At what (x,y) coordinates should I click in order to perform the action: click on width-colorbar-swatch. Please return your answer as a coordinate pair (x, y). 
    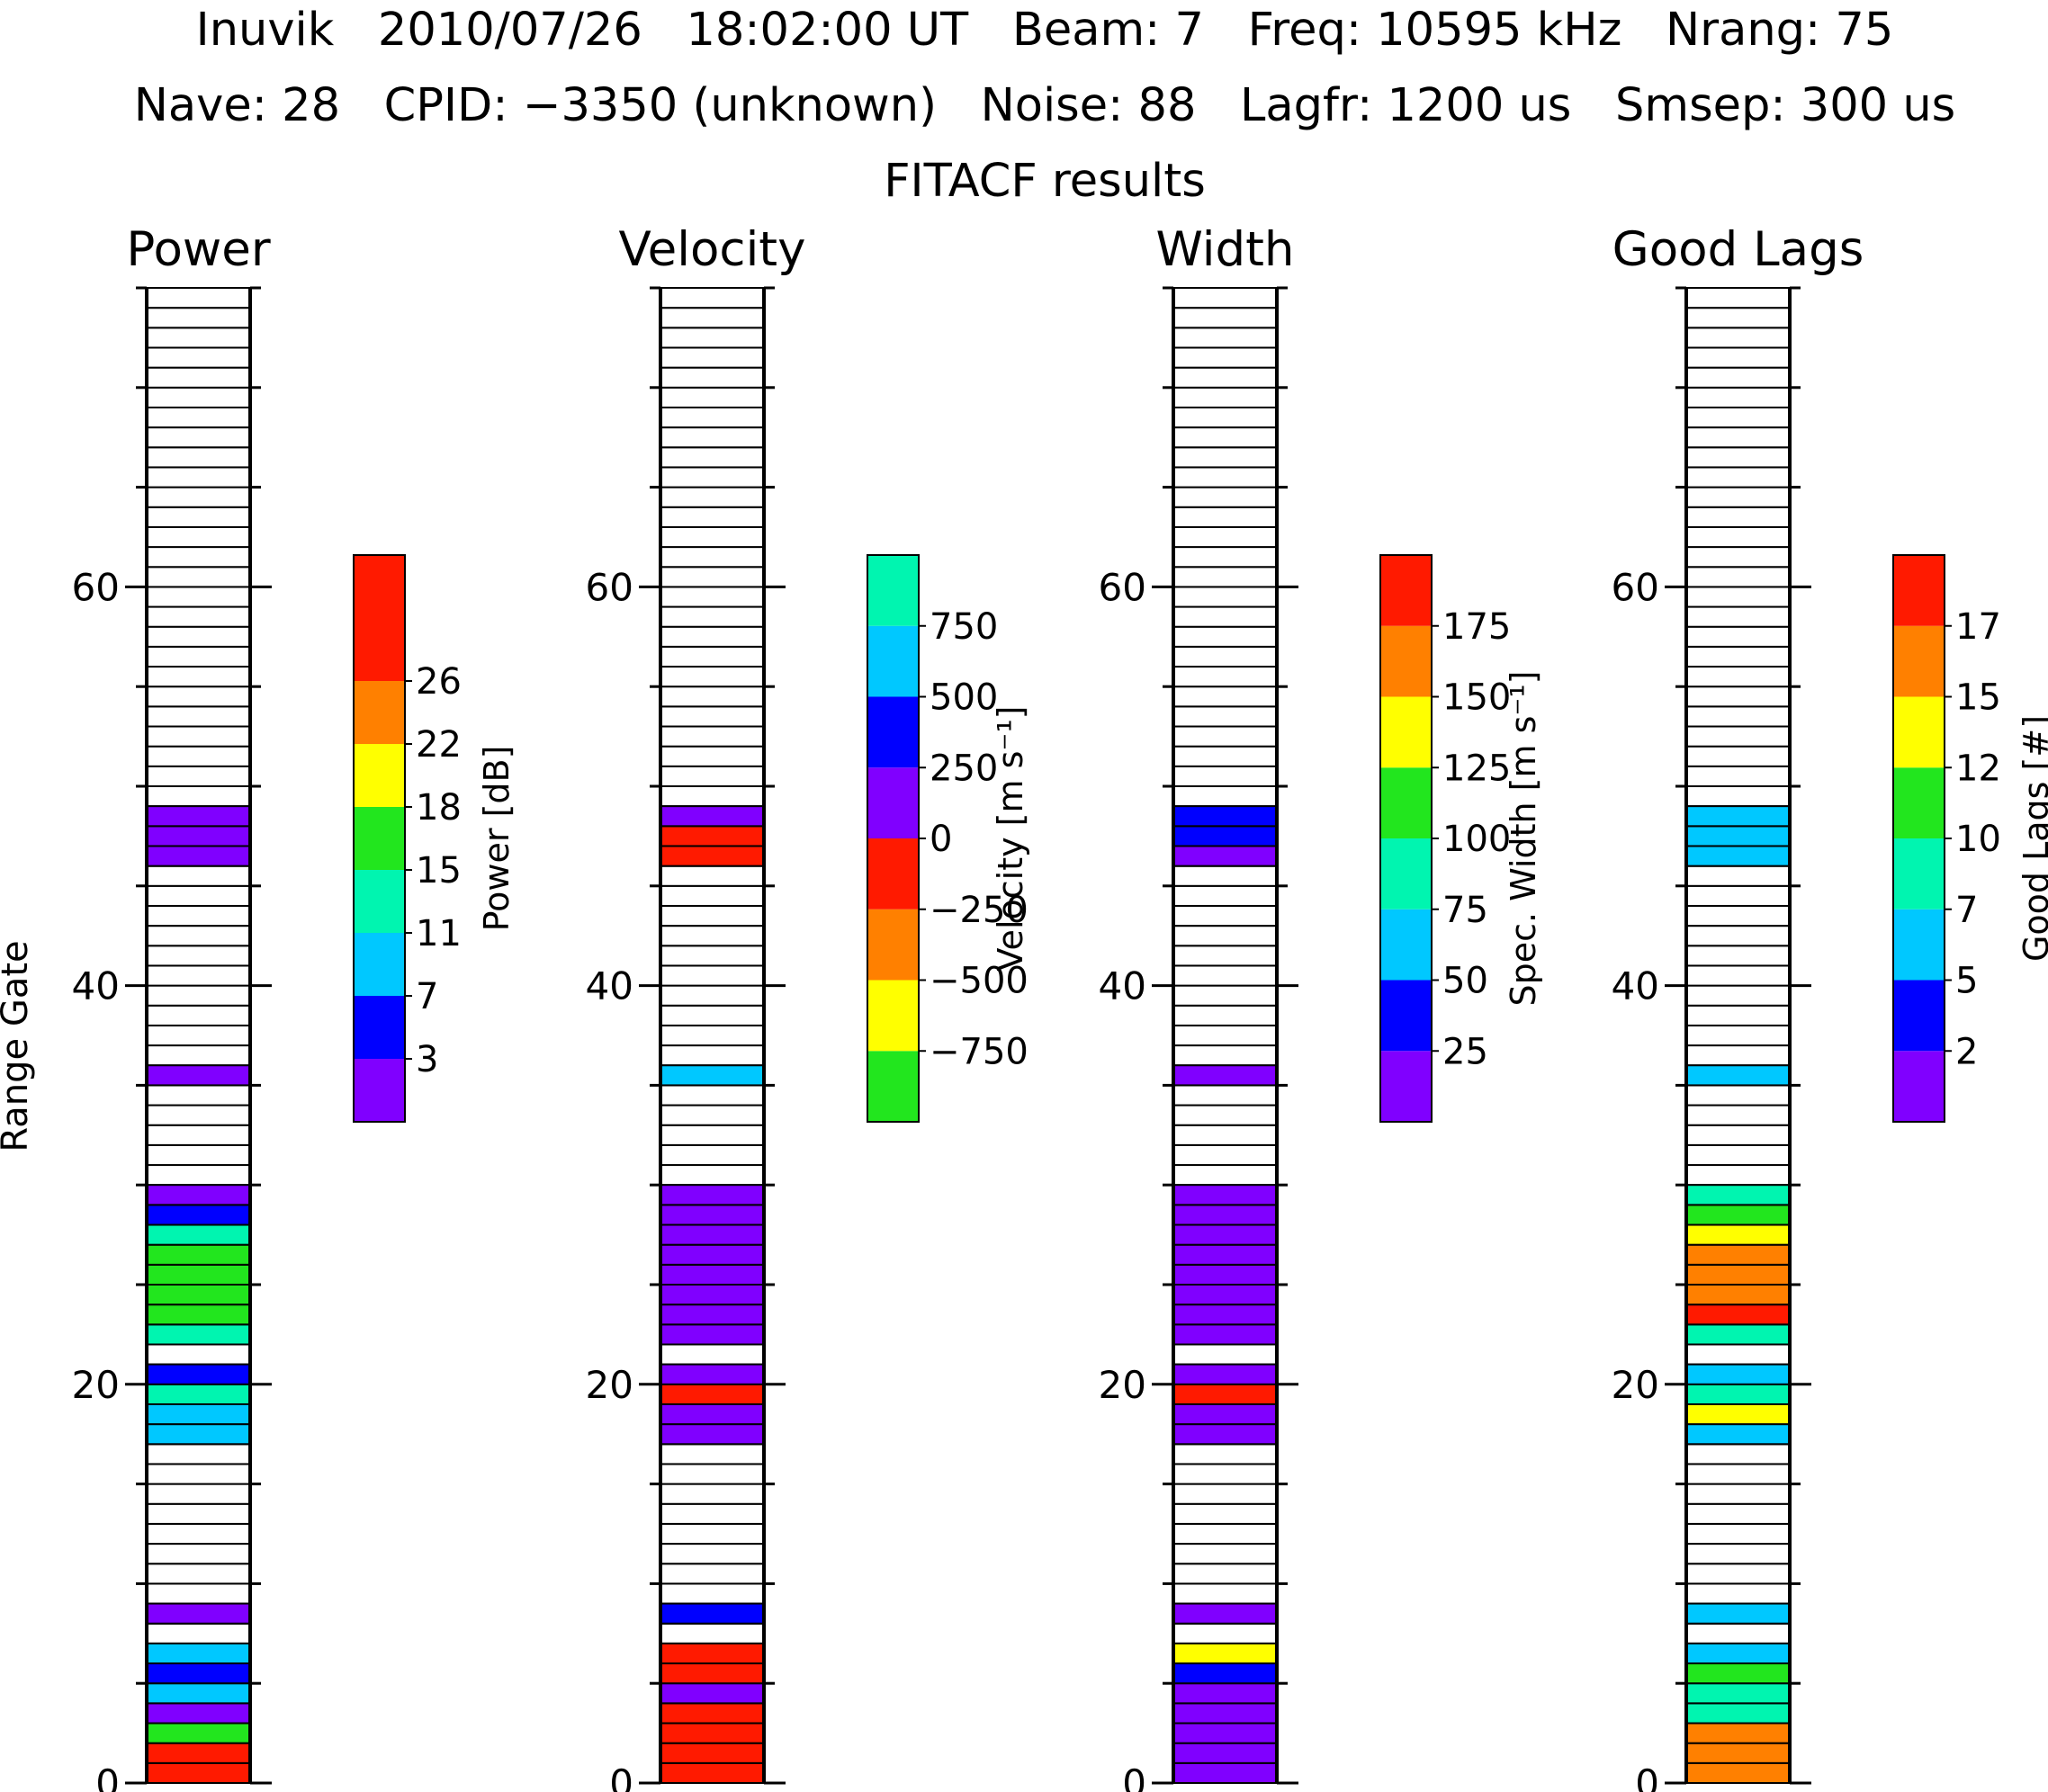
    Looking at the image, I should click on (1406, 661).